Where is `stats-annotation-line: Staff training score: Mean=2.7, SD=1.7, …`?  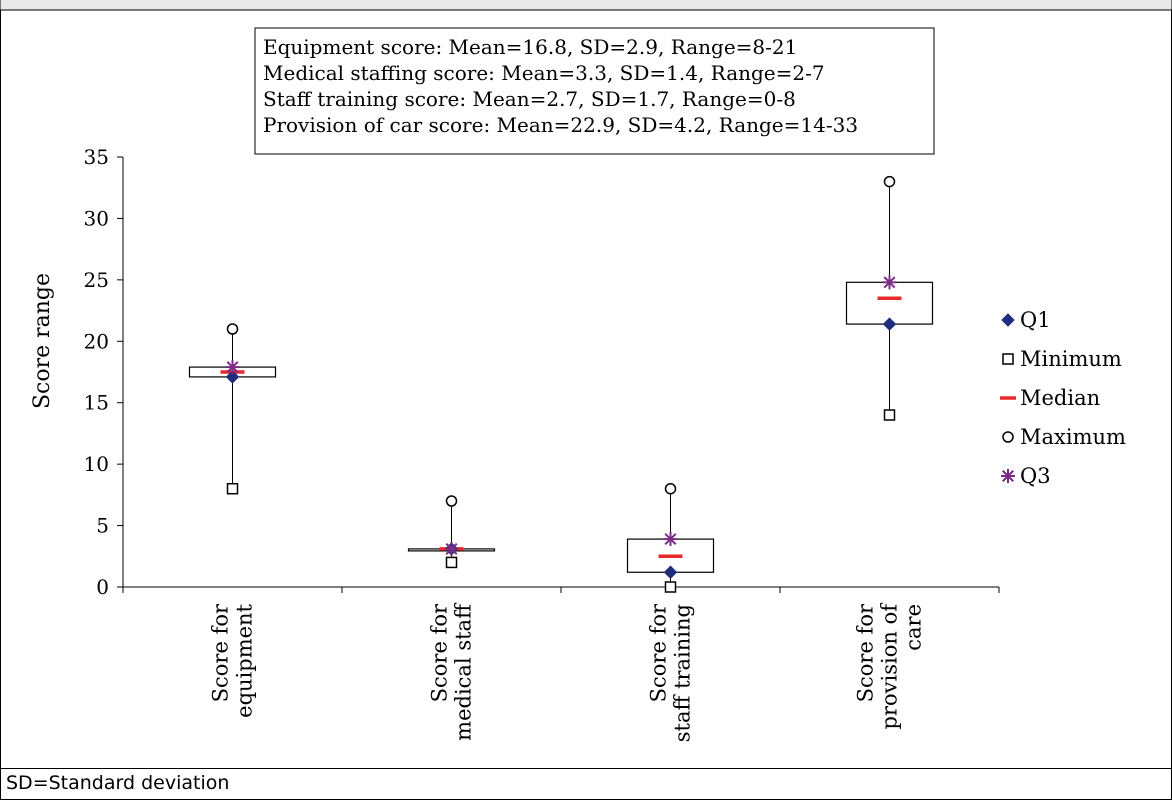 stats-annotation-line: Staff training score: Mean=2.7, SD=1.7, … is located at coordinates (529, 99).